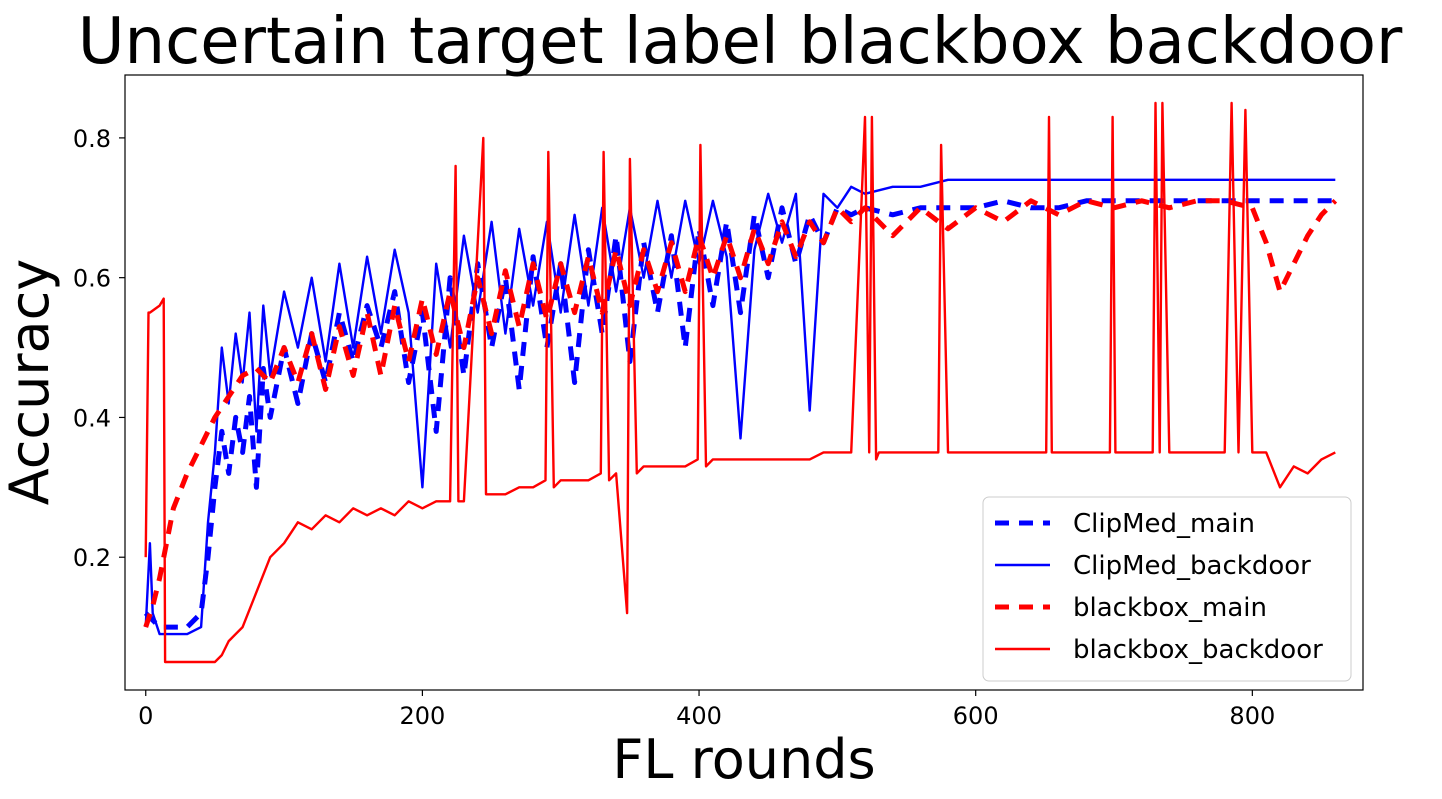 This screenshot has width=1442, height=799. I want to click on x-tick-label: 400, so click(699, 716).